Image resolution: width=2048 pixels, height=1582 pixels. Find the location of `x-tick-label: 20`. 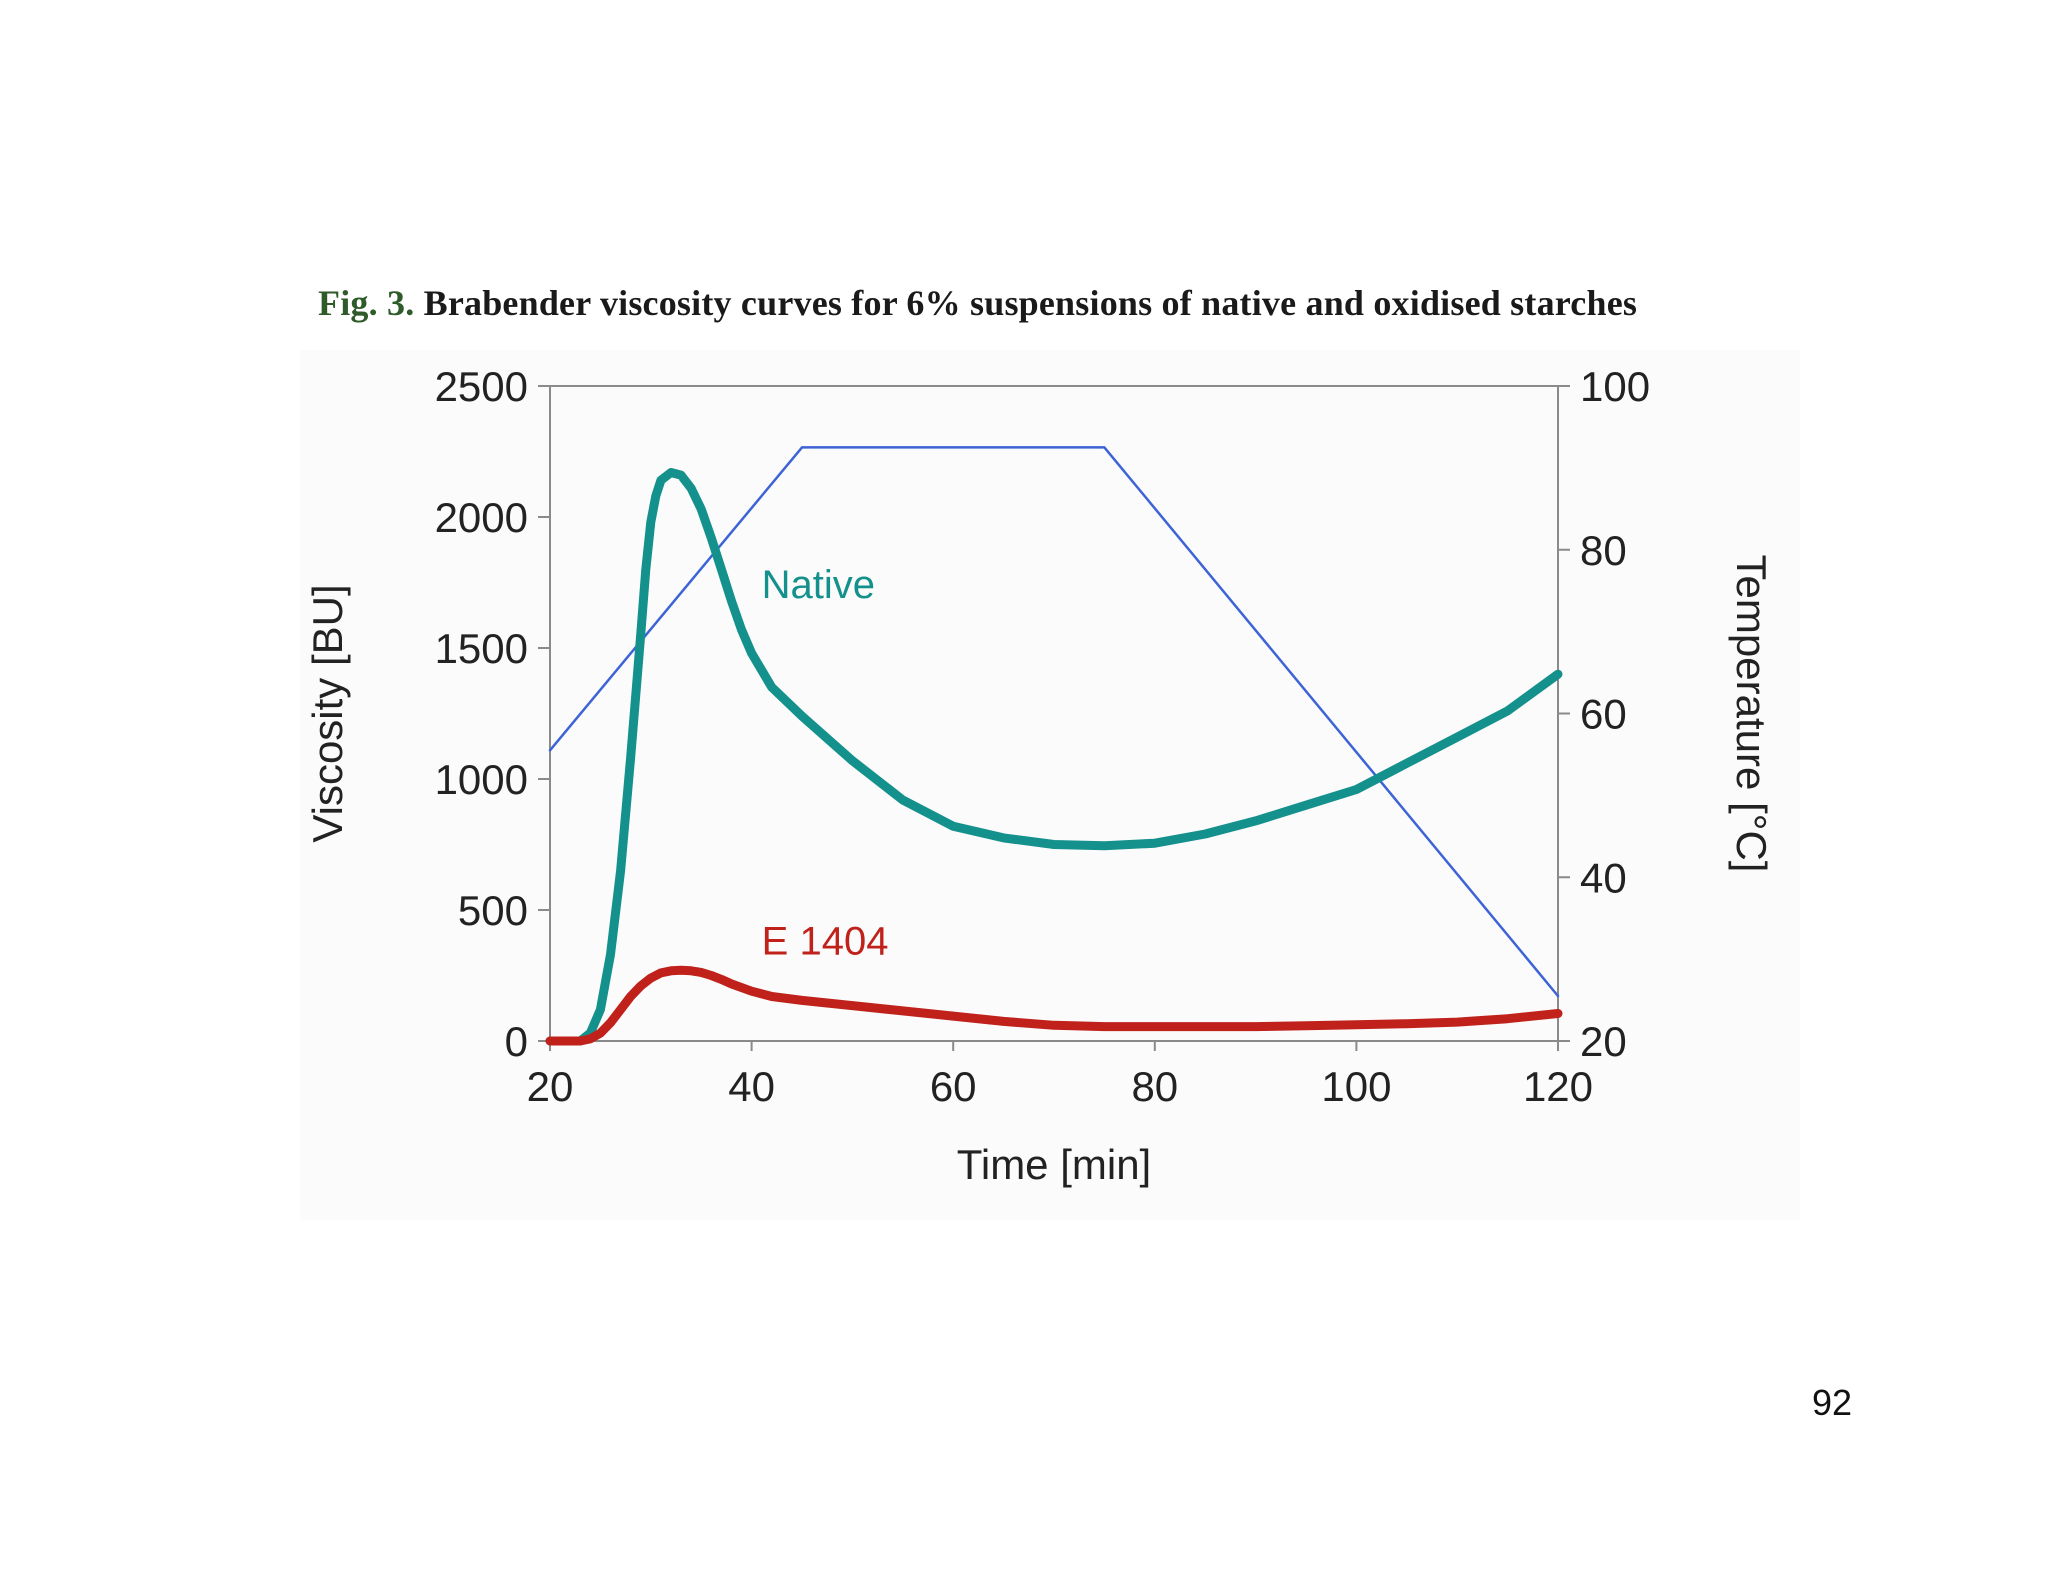

x-tick-label: 20 is located at coordinates (550, 1086).